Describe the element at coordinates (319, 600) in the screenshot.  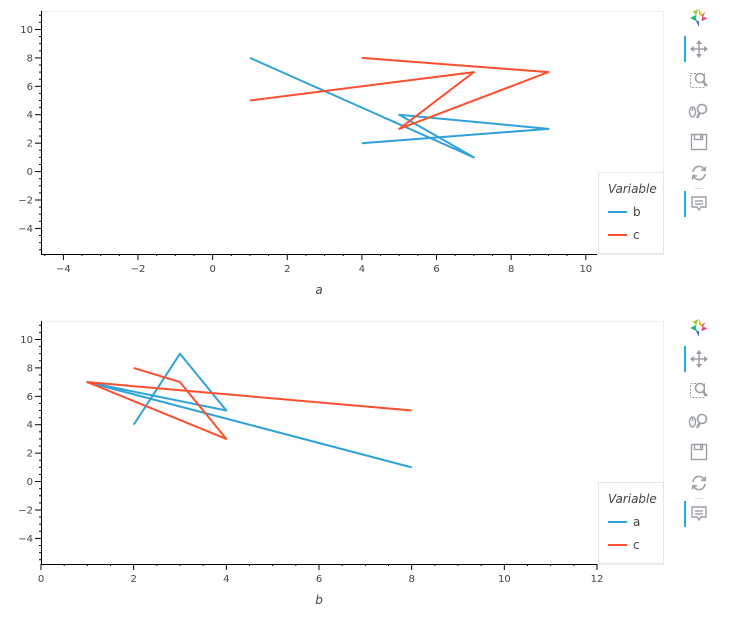
I see `x-axis-label: b` at that location.